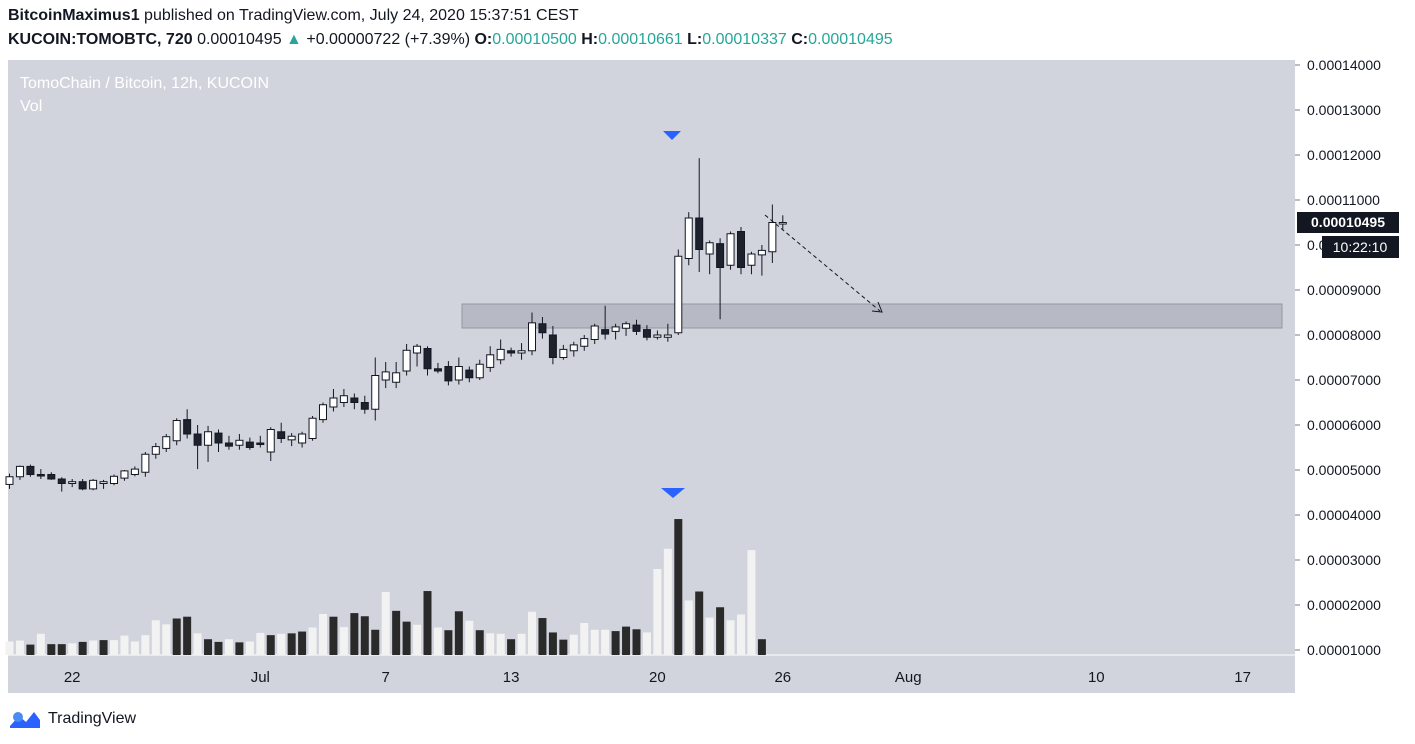  I want to click on author-name: BitcoinMaximus1, so click(74, 15).